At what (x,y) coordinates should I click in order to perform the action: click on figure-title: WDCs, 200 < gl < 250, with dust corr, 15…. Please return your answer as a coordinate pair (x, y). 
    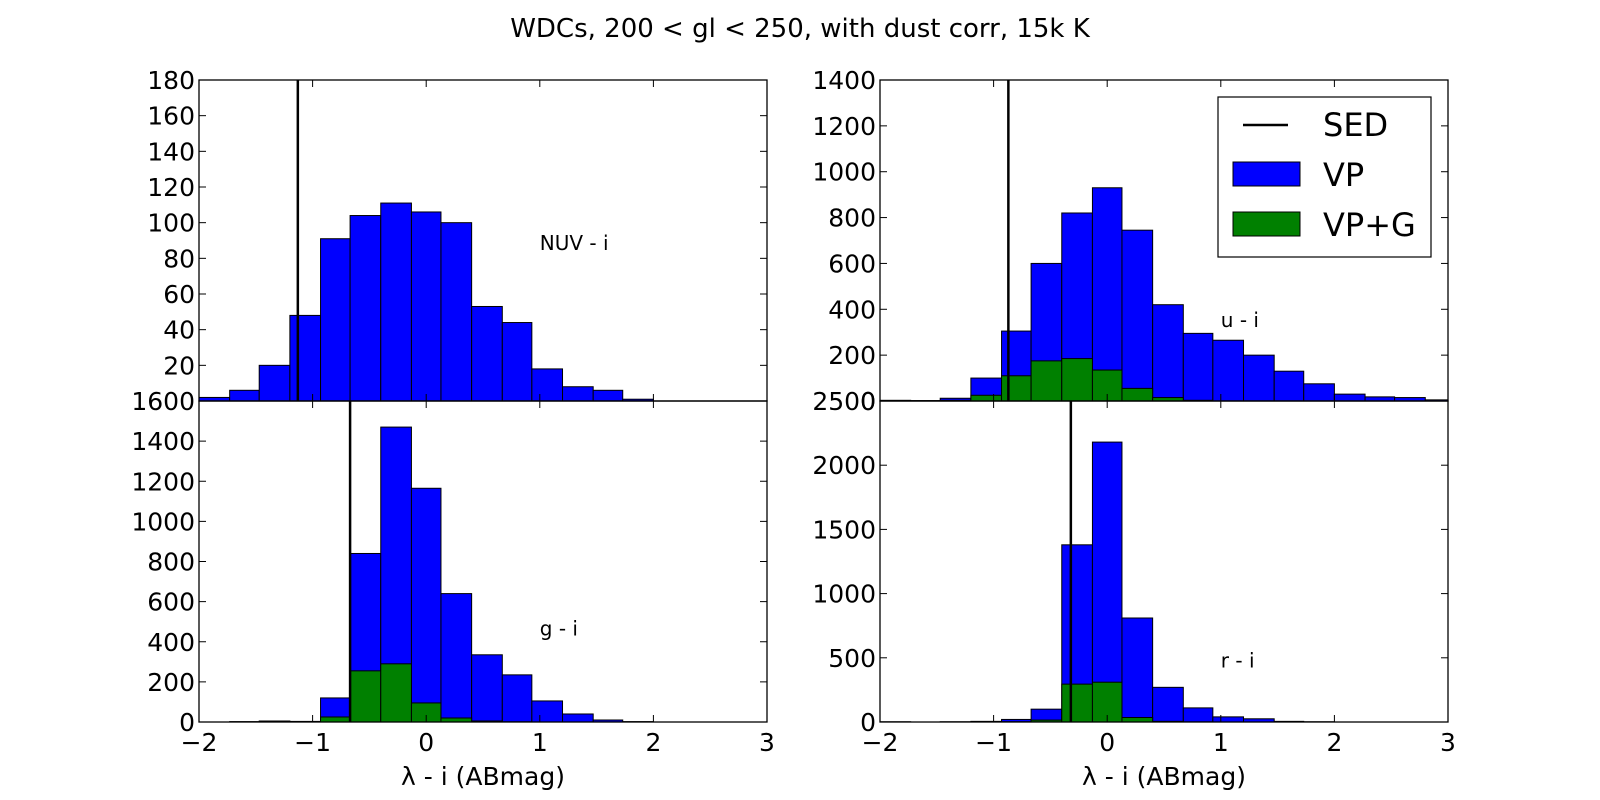
    Looking at the image, I should click on (800, 29).